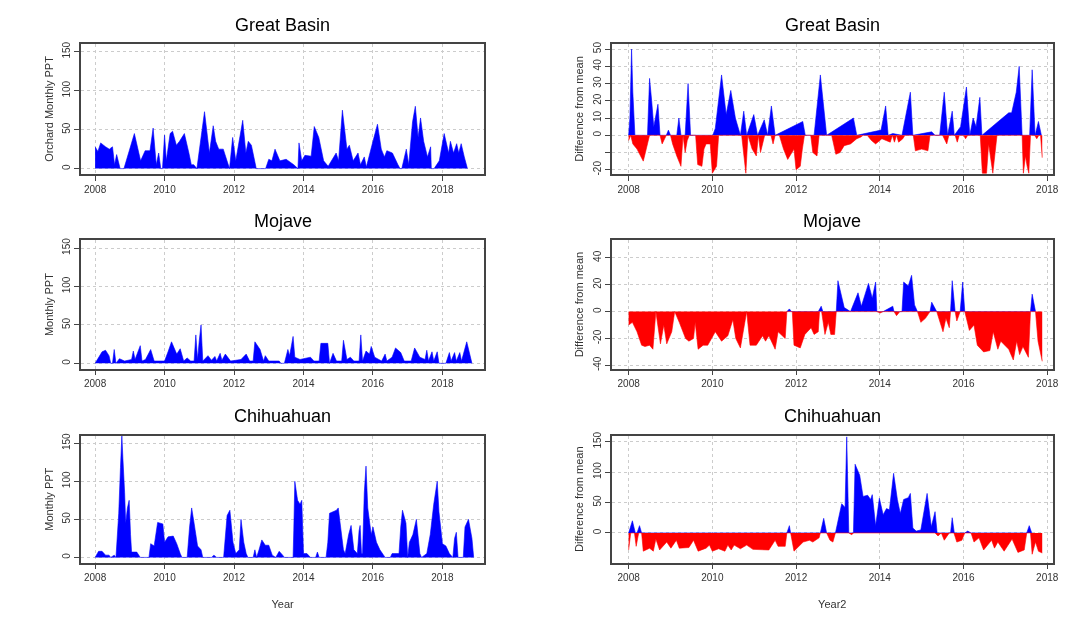  What do you see at coordinates (48, 108) in the screenshot?
I see `y-axis-title: Orchard Monthly PPT` at bounding box center [48, 108].